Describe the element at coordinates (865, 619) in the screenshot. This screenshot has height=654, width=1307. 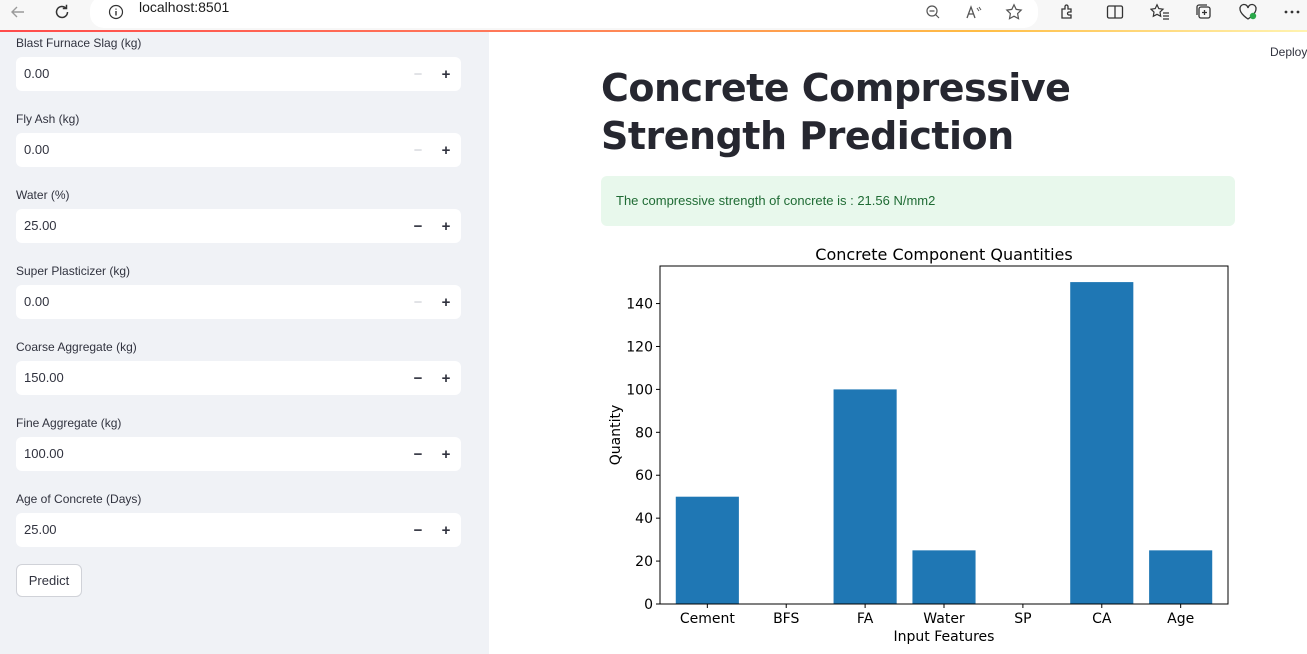
I see `x-tick-label: FA` at that location.